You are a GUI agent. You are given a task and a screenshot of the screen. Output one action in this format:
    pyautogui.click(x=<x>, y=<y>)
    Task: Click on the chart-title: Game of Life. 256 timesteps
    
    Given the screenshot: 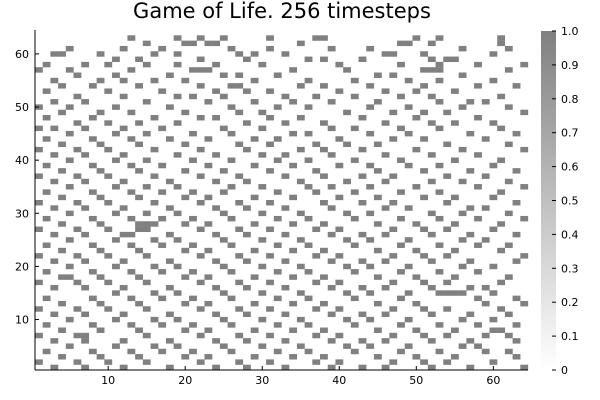 What is the action you would take?
    pyautogui.click(x=282, y=11)
    